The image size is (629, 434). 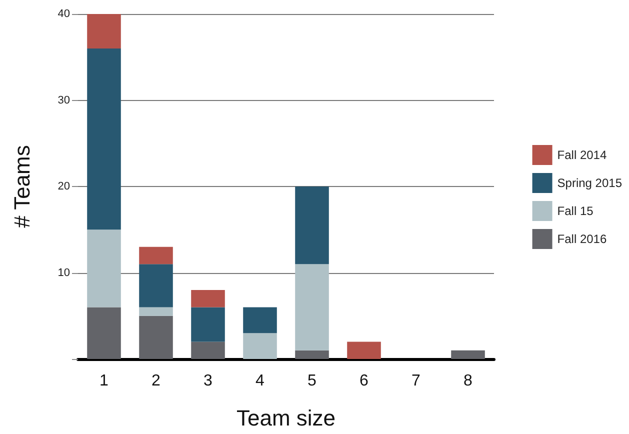 I want to click on legend-label: Spring 2015, so click(x=589, y=183).